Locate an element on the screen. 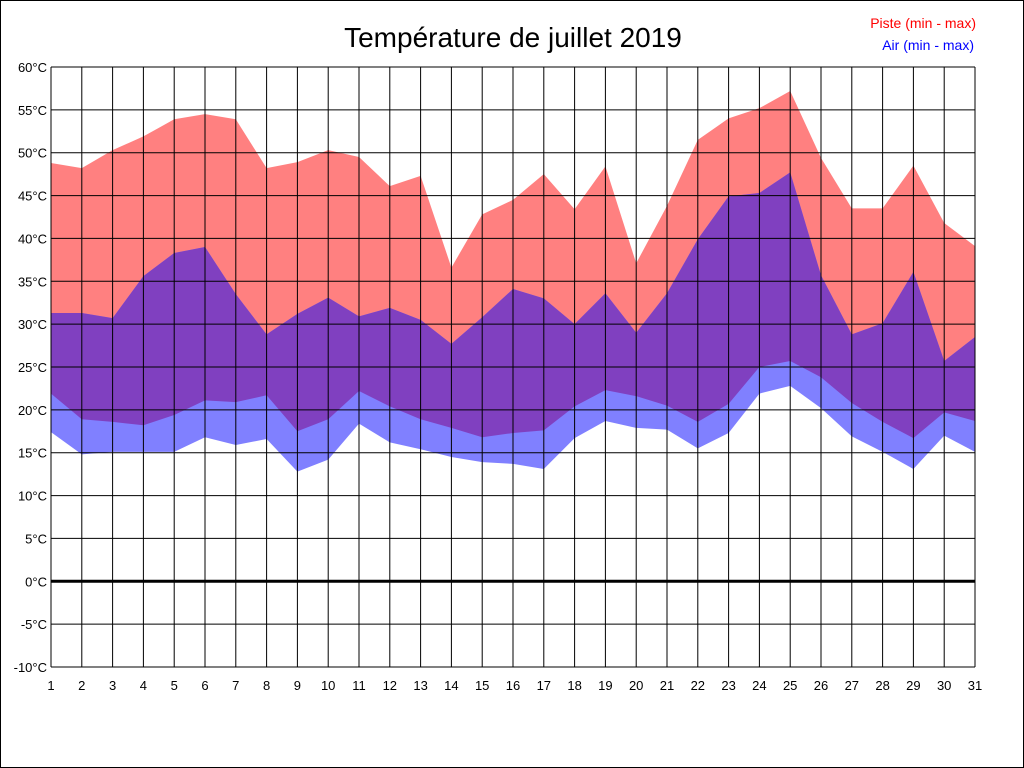  x-tick-label: 21 is located at coordinates (667, 685).